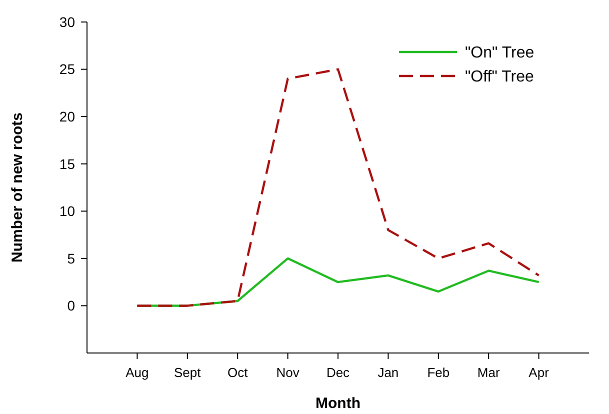 This screenshot has width=609, height=414. What do you see at coordinates (71, 258) in the screenshot?
I see `y-tick-label: 5` at bounding box center [71, 258].